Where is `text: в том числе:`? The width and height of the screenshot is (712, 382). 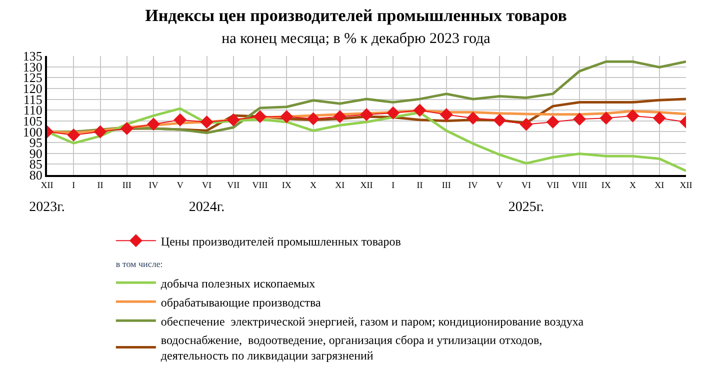
text: в том числе: is located at coordinates (139, 264).